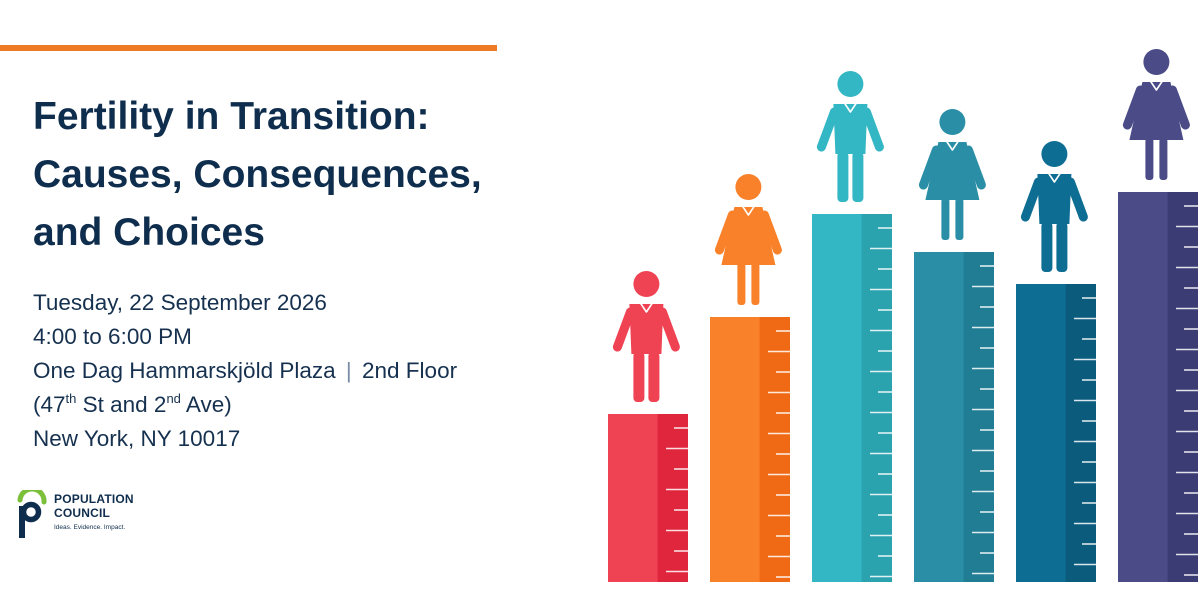 The image size is (1200, 600). I want to click on logo-wordmark-line: POPULATION, so click(94, 499).